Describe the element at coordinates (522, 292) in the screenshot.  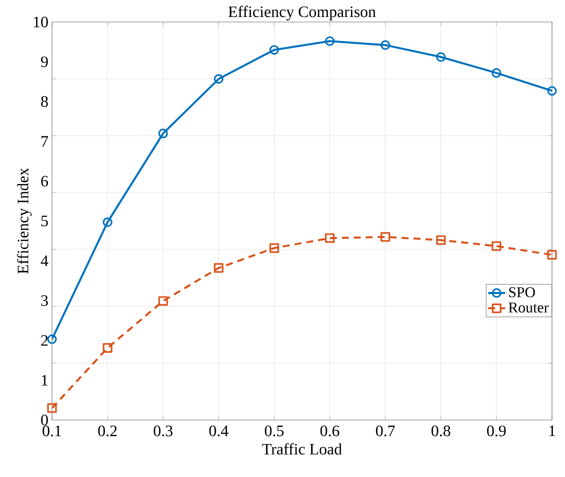
I see `legend-label: SPO` at that location.